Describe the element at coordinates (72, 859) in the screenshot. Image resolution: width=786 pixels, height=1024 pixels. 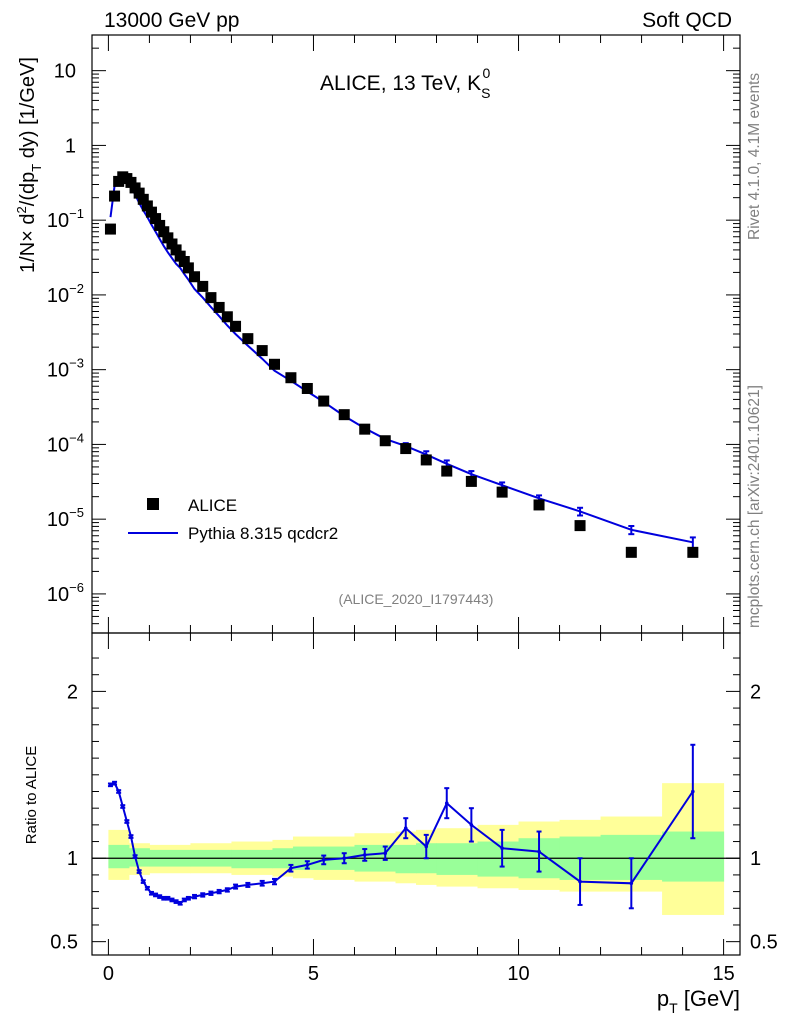
I see `ratio-ytick-label: 1` at that location.